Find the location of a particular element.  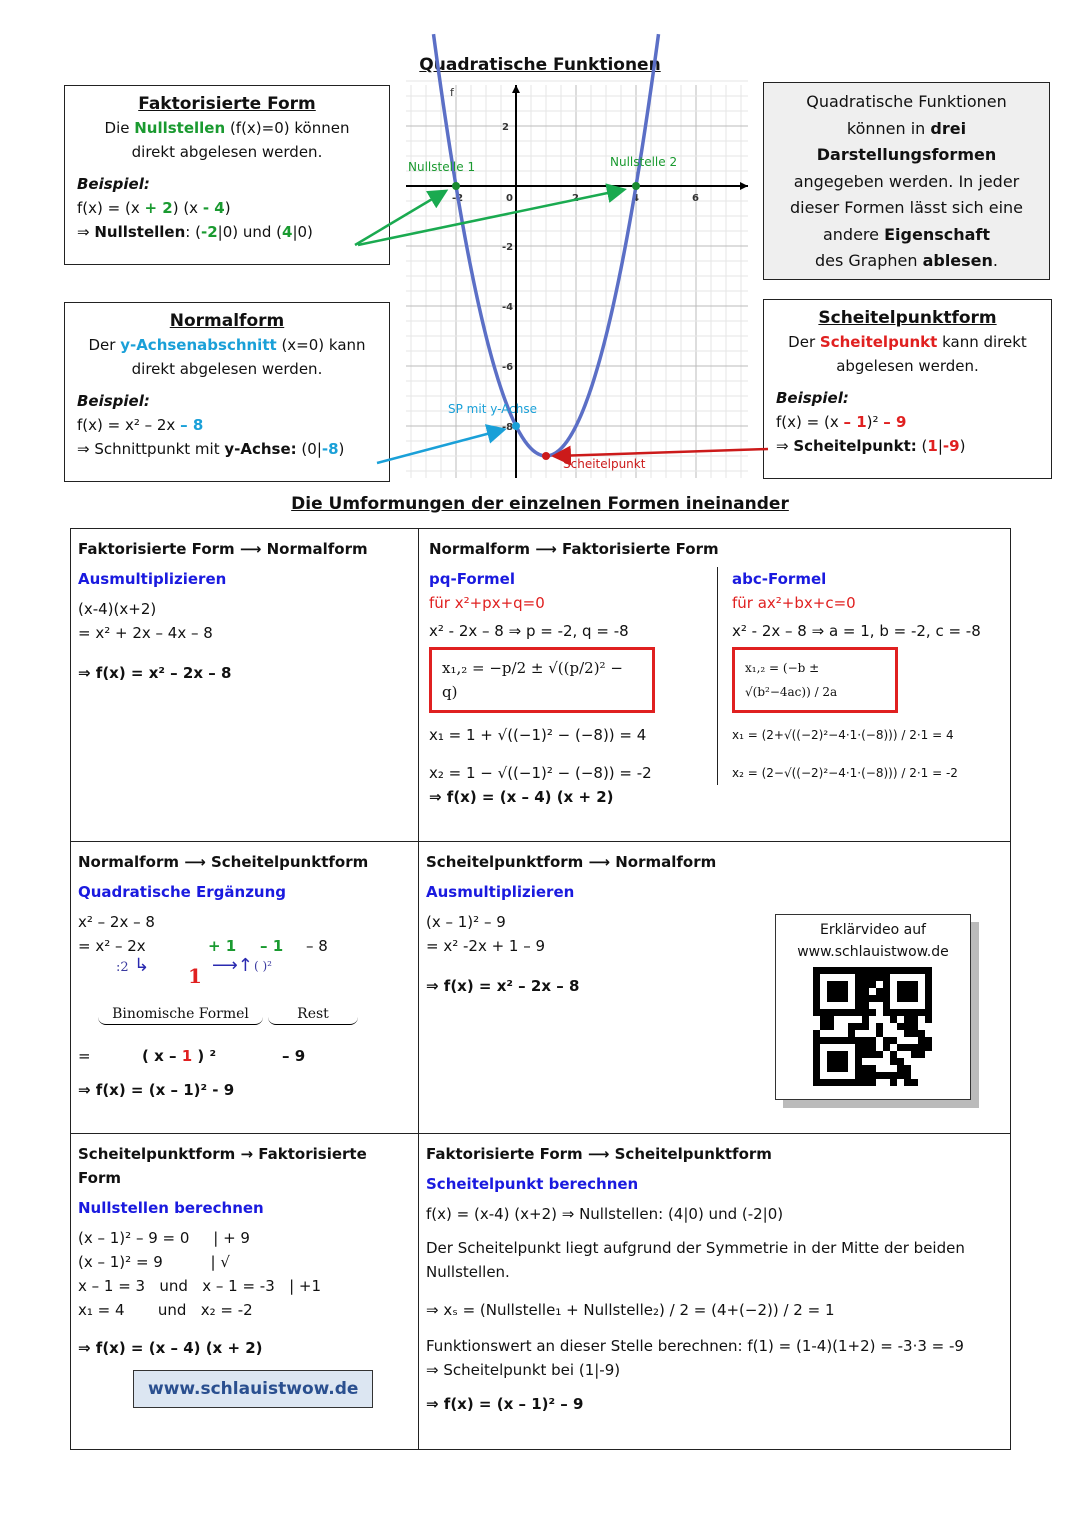

point-y-intercept is located at coordinates (516, 426).